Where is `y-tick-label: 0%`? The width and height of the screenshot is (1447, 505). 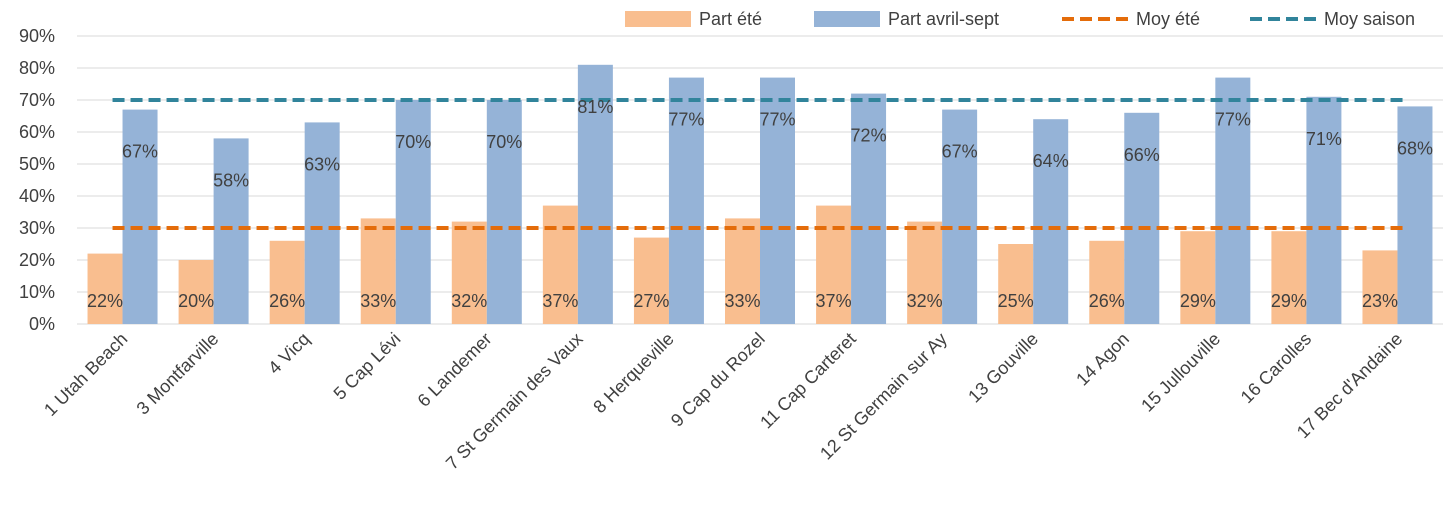
y-tick-label: 0% is located at coordinates (42, 324).